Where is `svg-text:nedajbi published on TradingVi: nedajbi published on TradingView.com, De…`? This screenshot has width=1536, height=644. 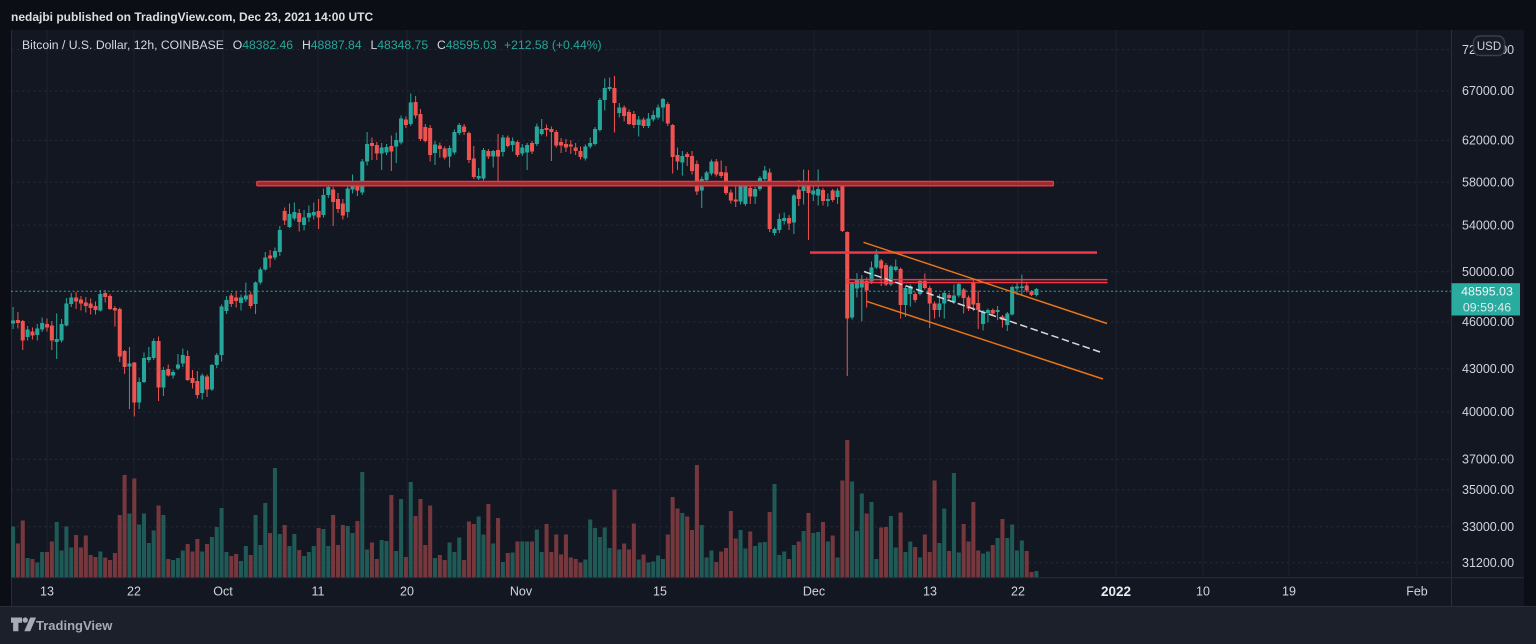
svg-text:nedajbi published on TradingVi: nedajbi published on TradingView.com, De… is located at coordinates (192, 17).